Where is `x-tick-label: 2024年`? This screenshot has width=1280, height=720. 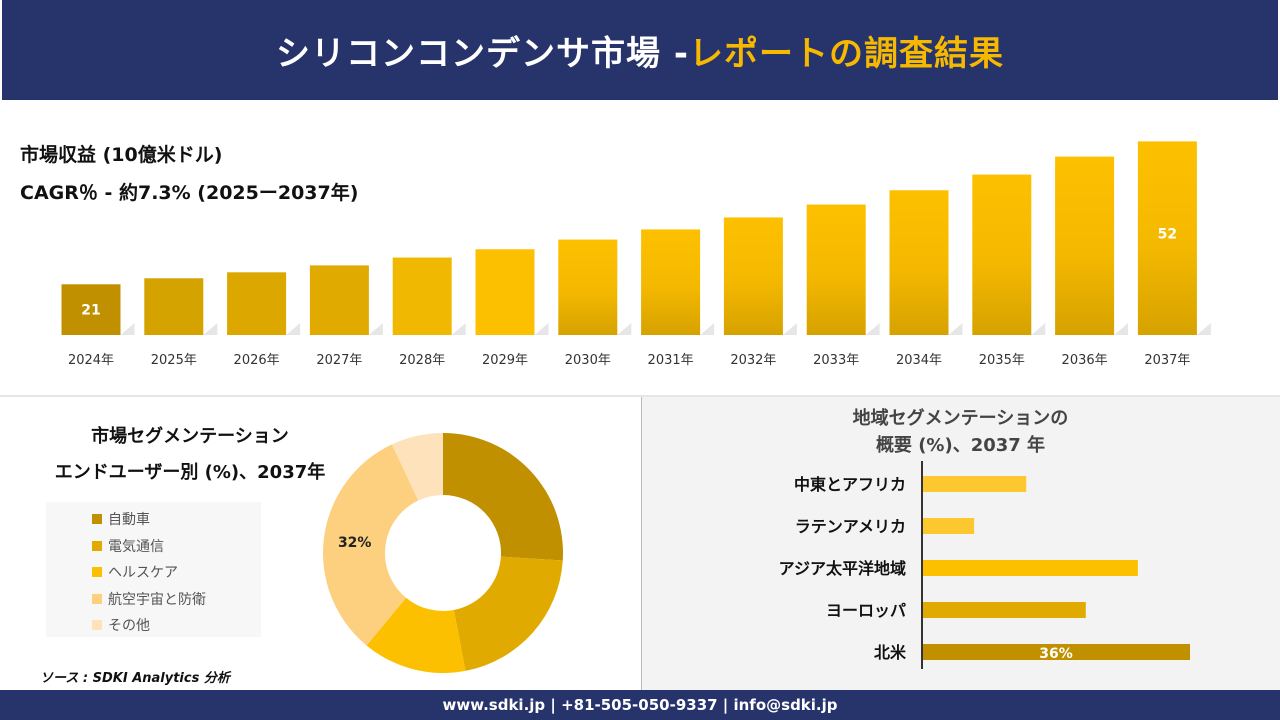 x-tick-label: 2024年 is located at coordinates (91, 360).